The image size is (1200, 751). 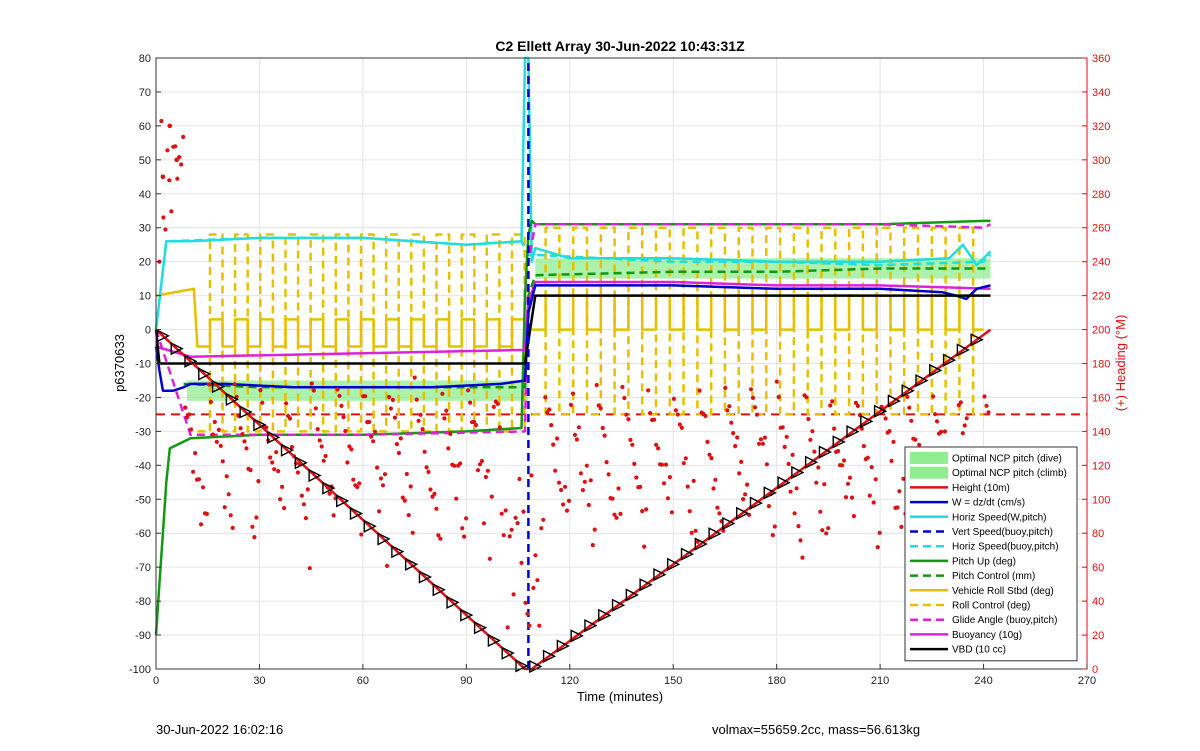 What do you see at coordinates (1009, 473) in the screenshot?
I see `legend-label: Optimal NCP pitch (climb)` at bounding box center [1009, 473].